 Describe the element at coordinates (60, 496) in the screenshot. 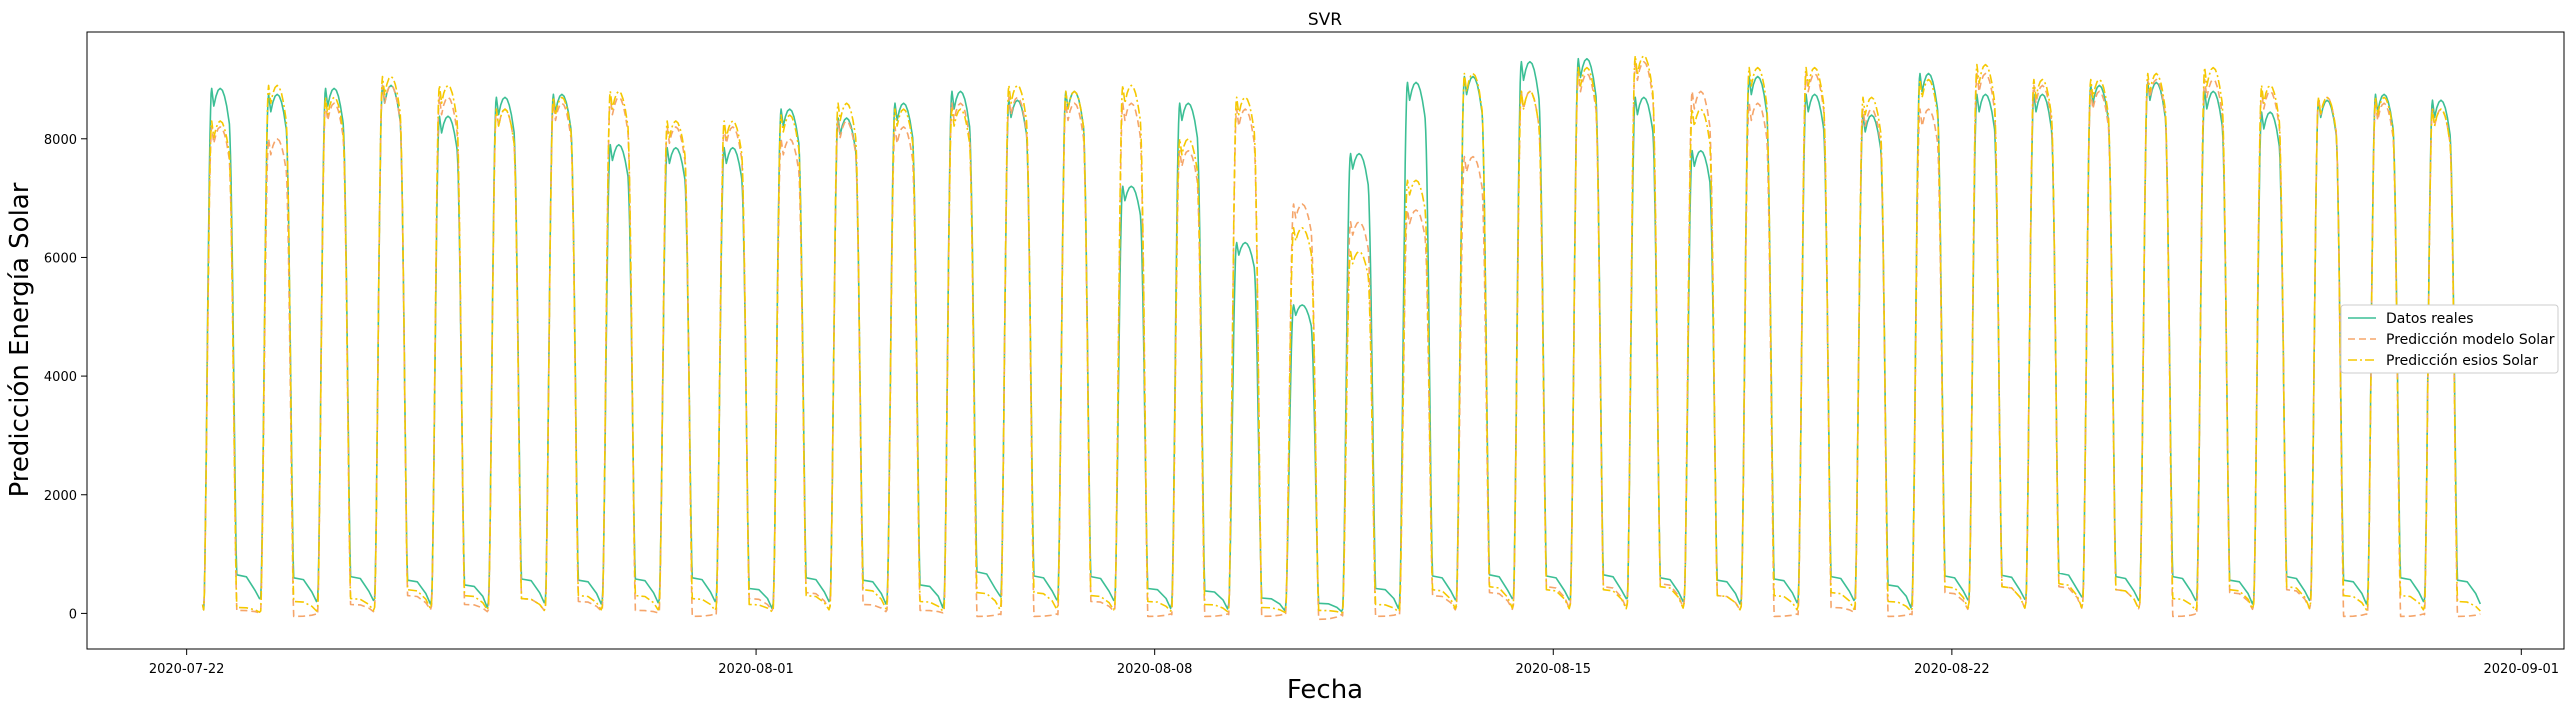

I see `y-tick-label: 2000` at that location.